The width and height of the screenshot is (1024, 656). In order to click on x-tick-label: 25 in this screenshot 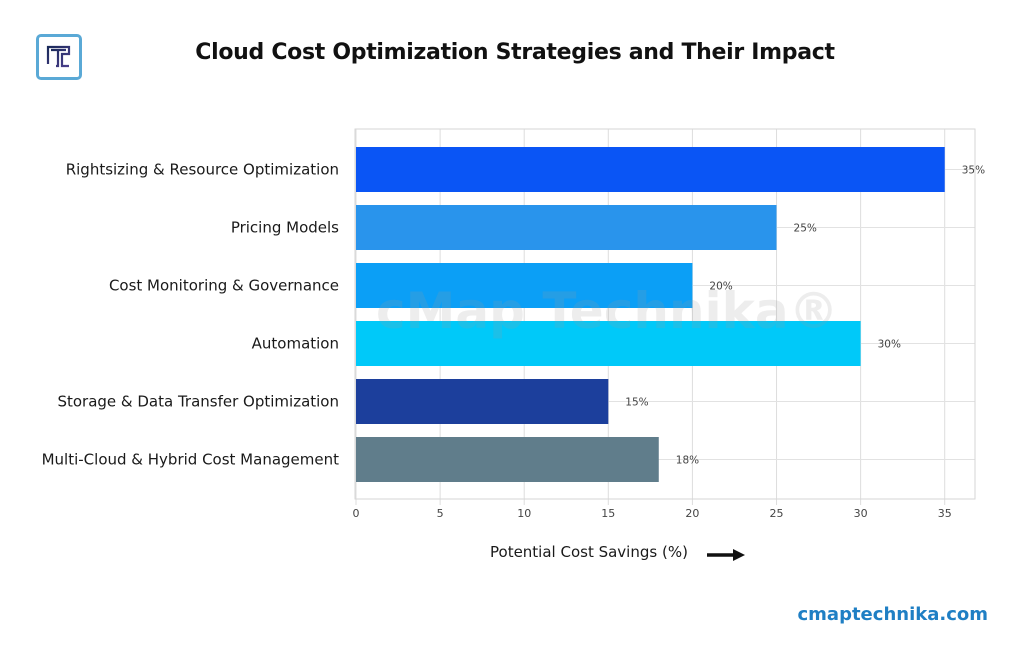, I will do `click(777, 513)`.